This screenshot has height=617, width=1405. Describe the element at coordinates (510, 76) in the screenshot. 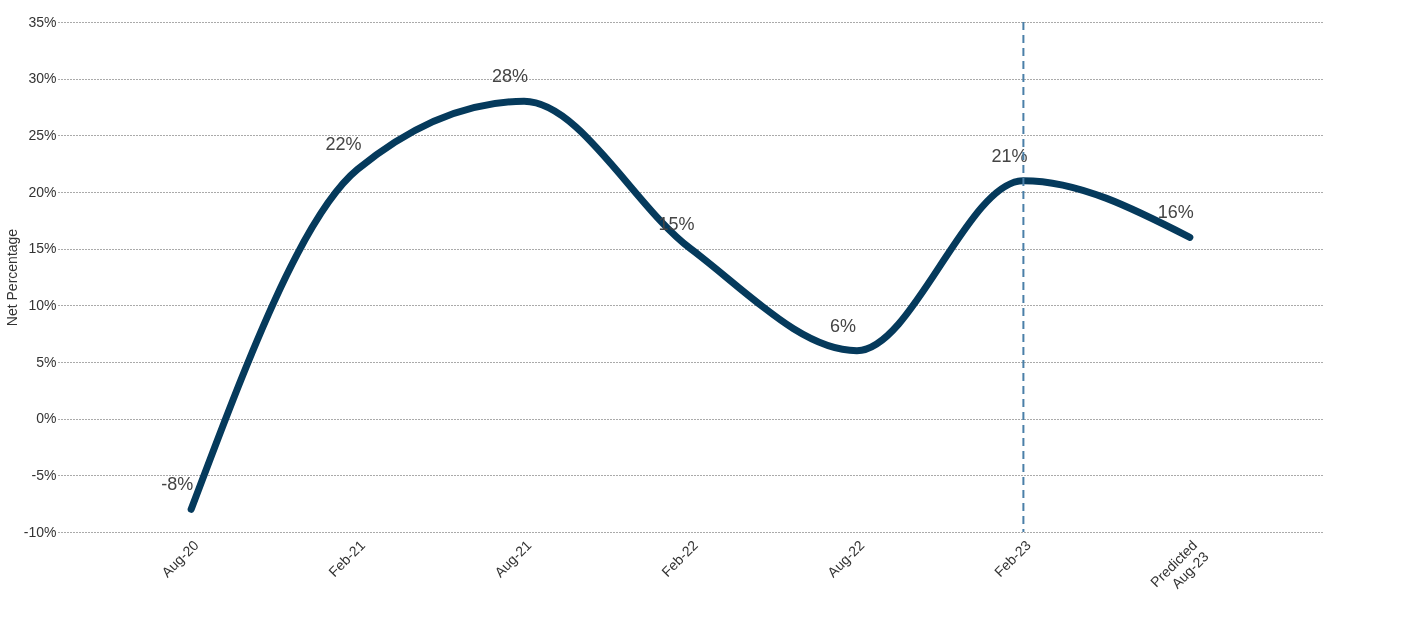

I see `data-label: 28%` at that location.